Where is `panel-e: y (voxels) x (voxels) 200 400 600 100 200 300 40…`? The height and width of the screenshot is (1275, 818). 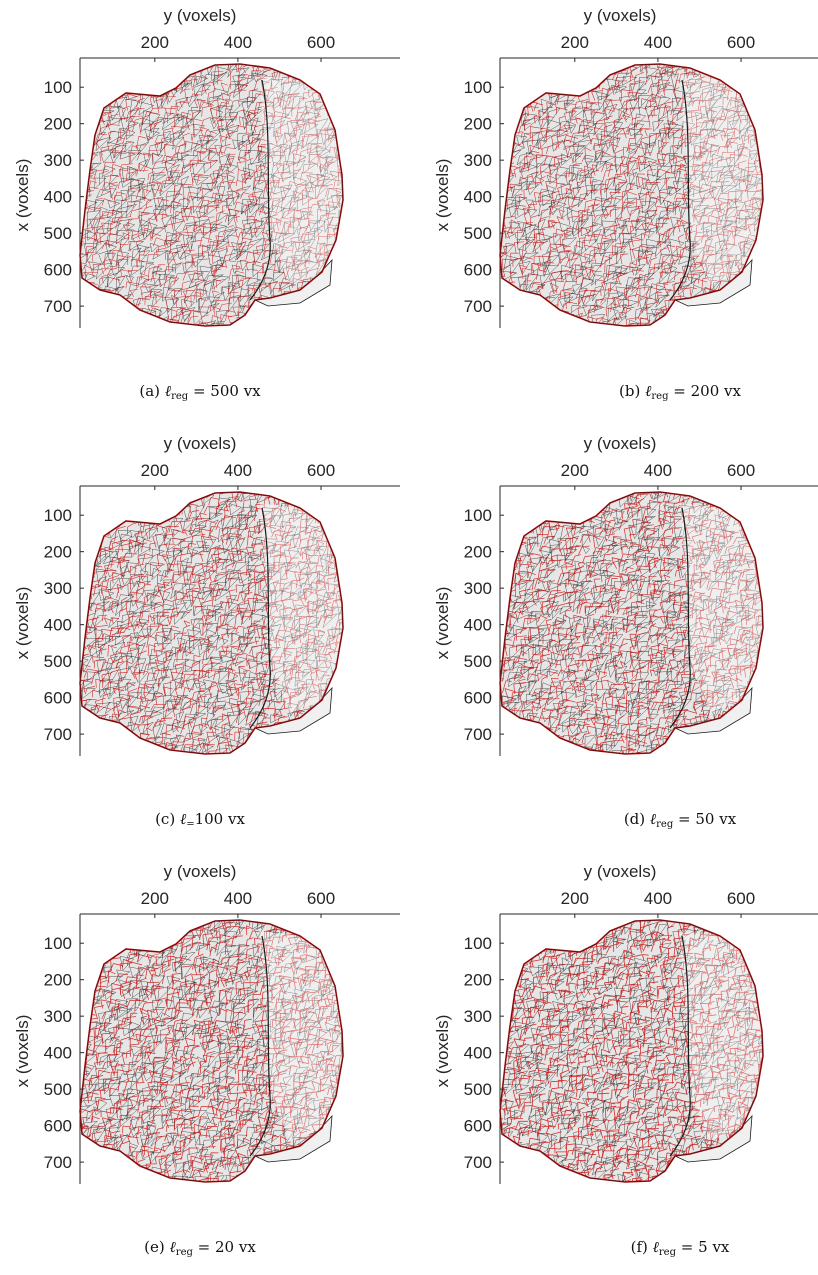
panel-e: y (voxels) x (voxels) 200 400 600 100 200 300 40… is located at coordinates (200, 1026).